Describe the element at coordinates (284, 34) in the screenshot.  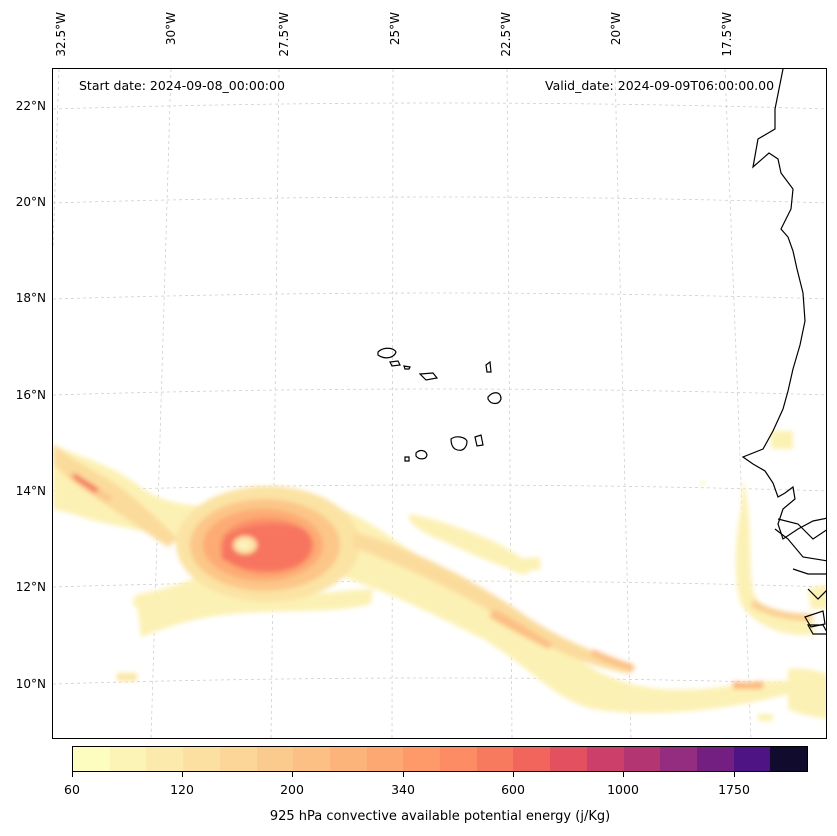
I see `lon-label-27-5w: 27.5°W` at that location.